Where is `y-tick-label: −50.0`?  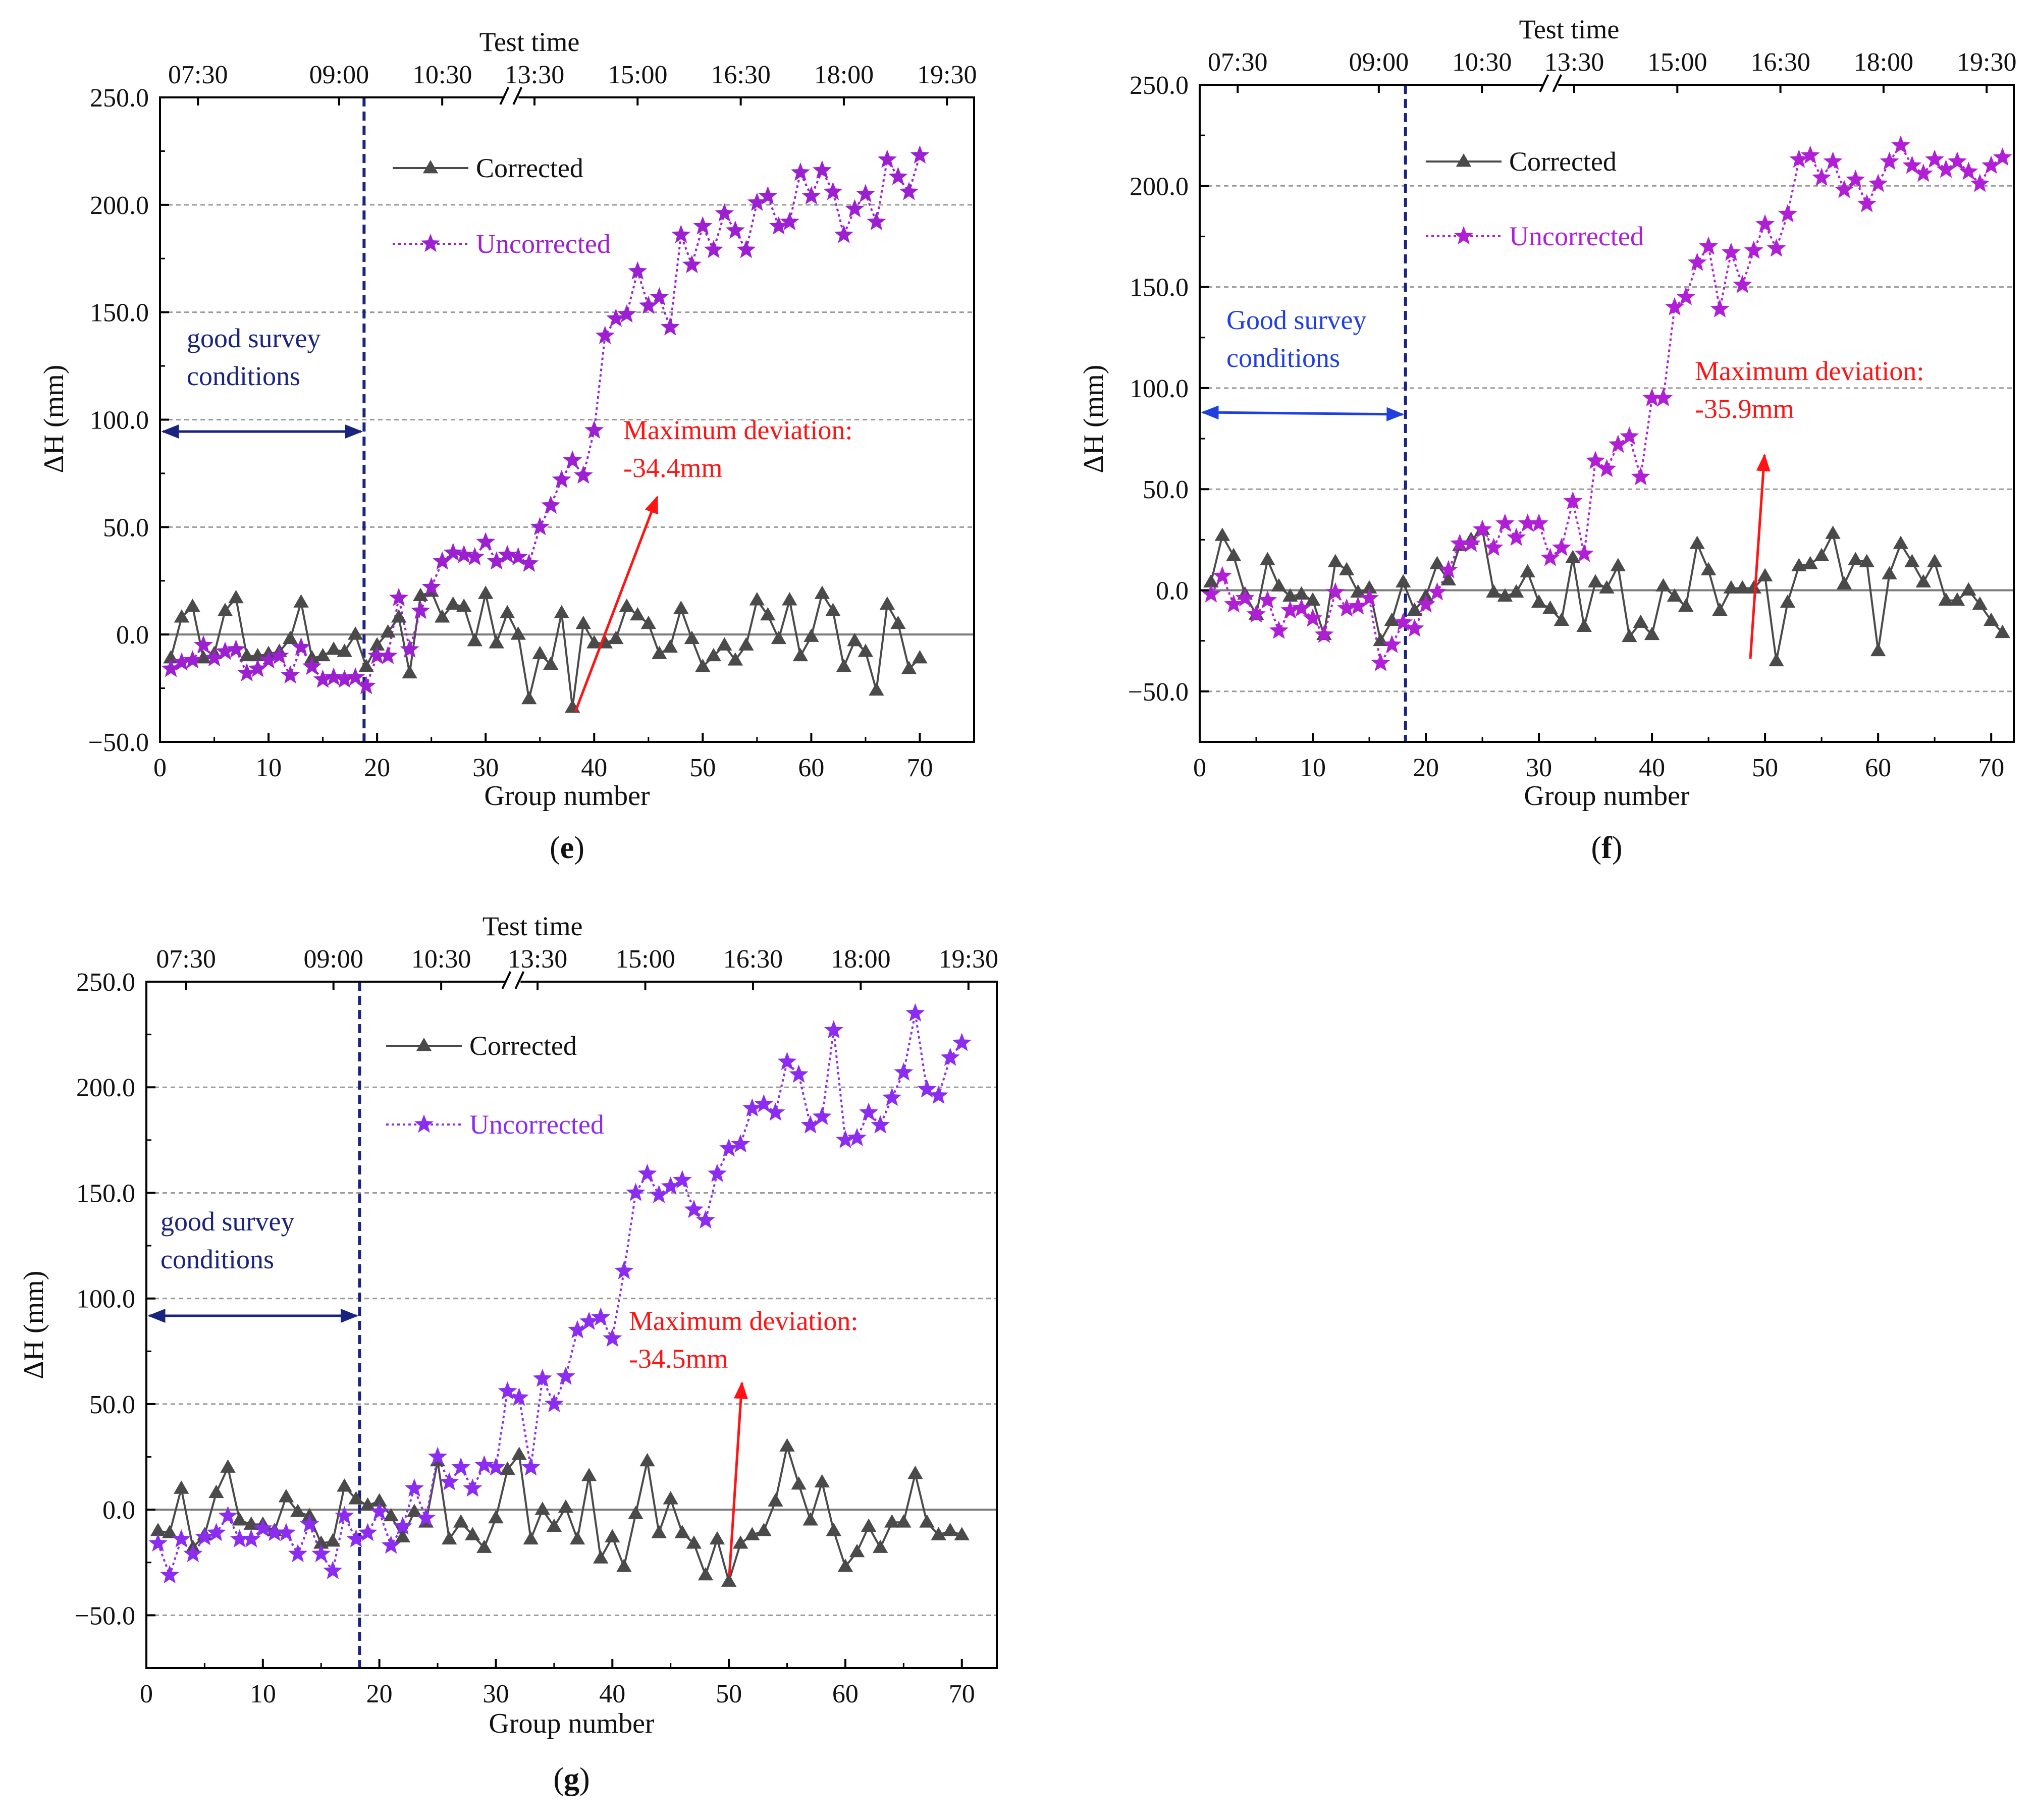
y-tick-label: −50.0 is located at coordinates (105, 1615).